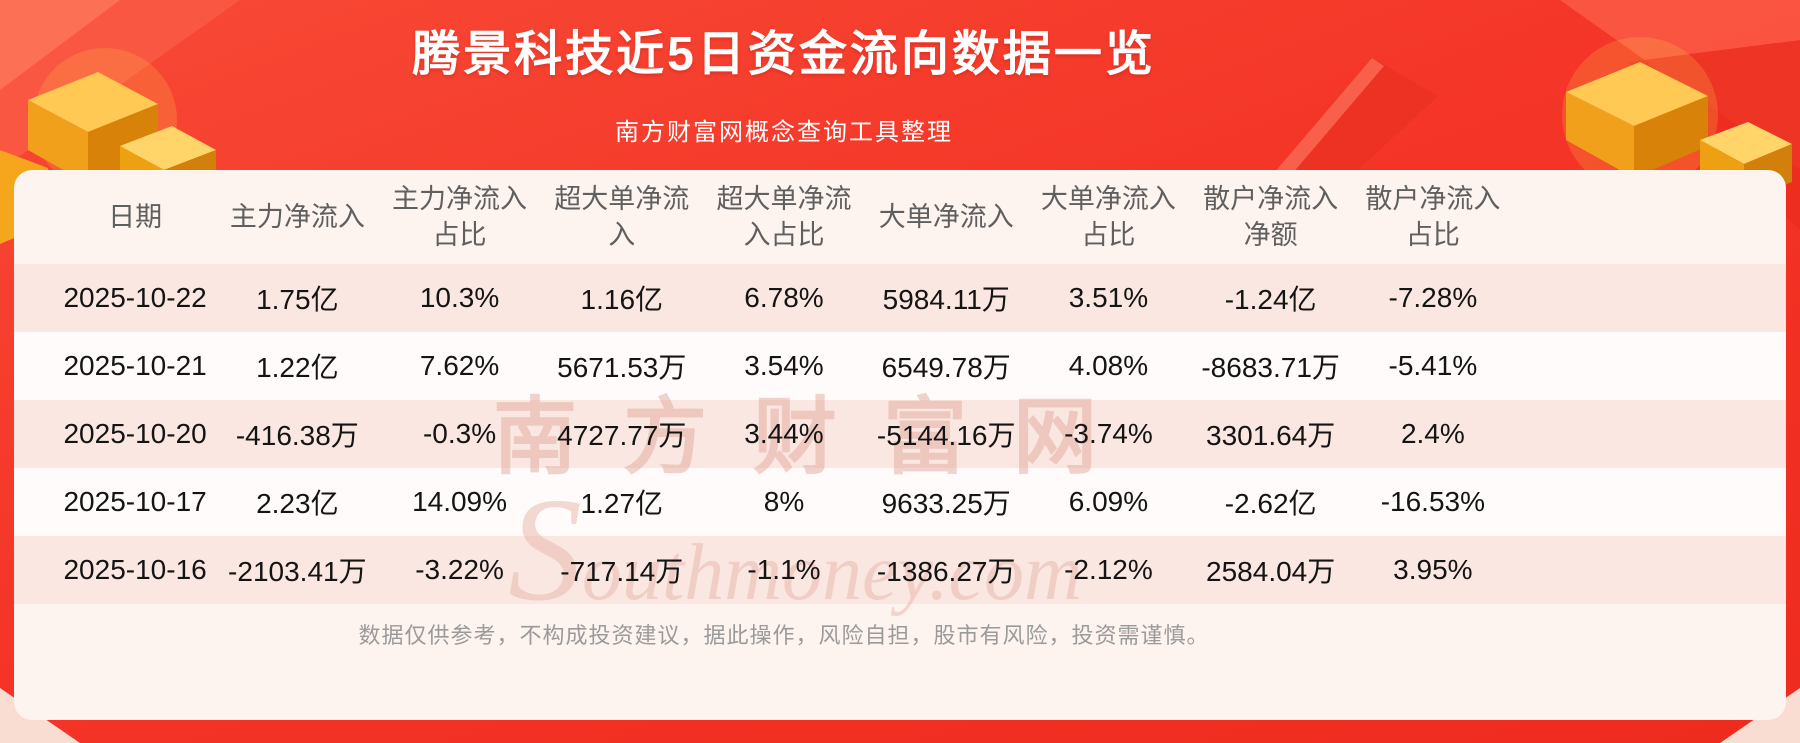 This screenshot has height=743, width=1800. I want to click on value-cell: -16.53%, so click(1432, 501).